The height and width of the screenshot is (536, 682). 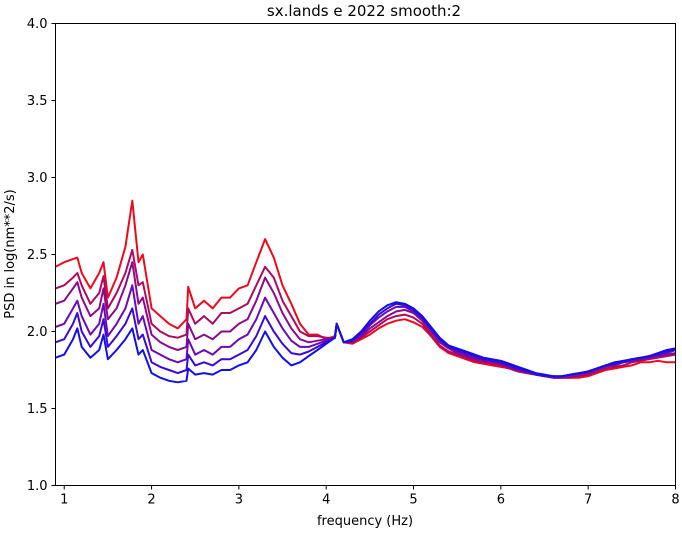 What do you see at coordinates (326, 500) in the screenshot?
I see `x-tick-label: 4` at bounding box center [326, 500].